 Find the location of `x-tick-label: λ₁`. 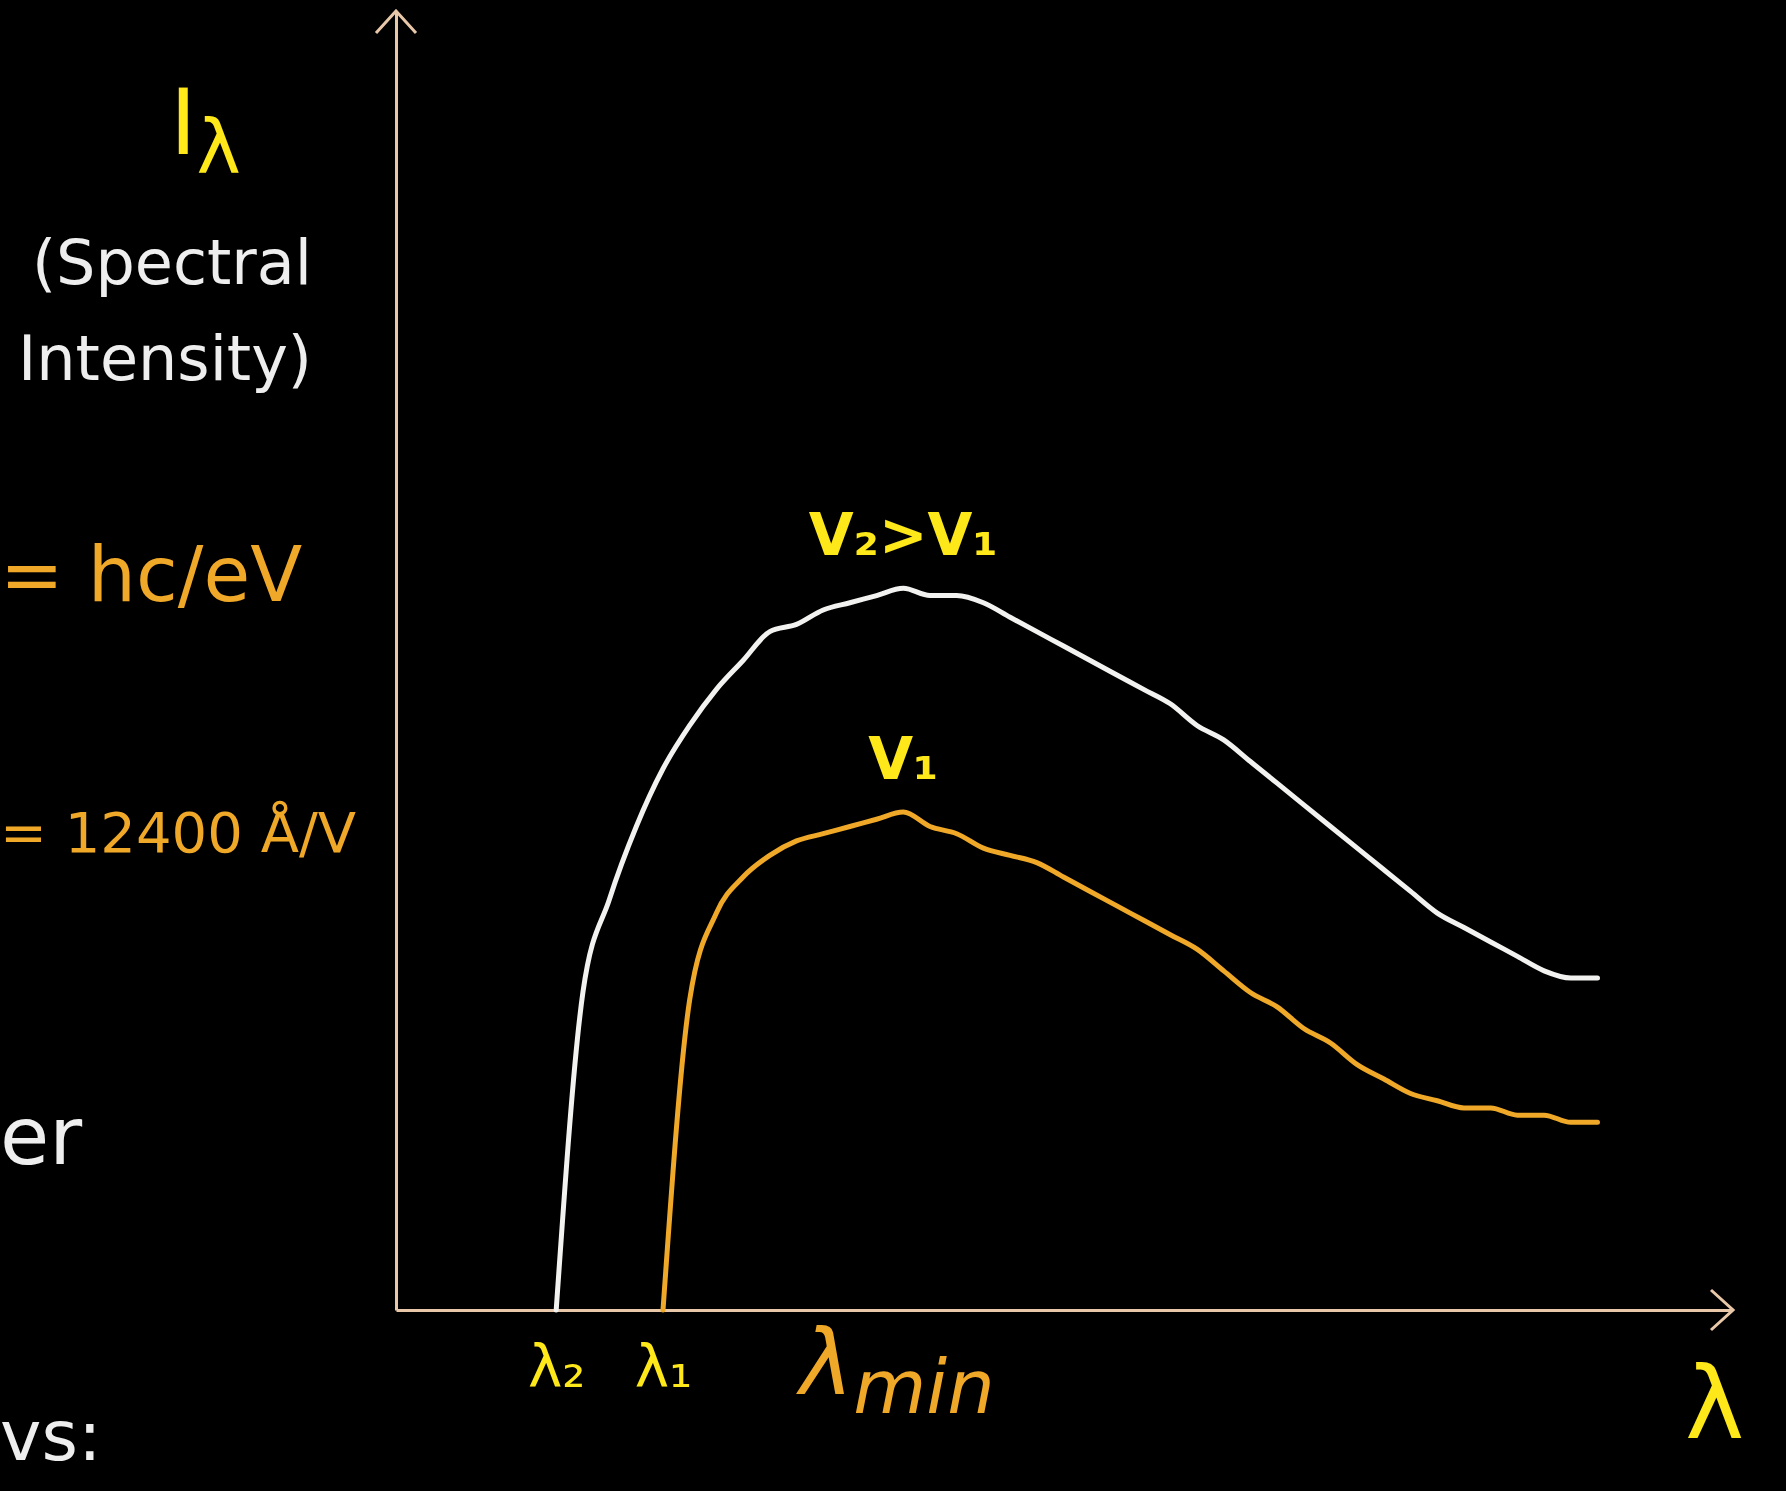

x-tick-label: λ₁ is located at coordinates (663, 1366).